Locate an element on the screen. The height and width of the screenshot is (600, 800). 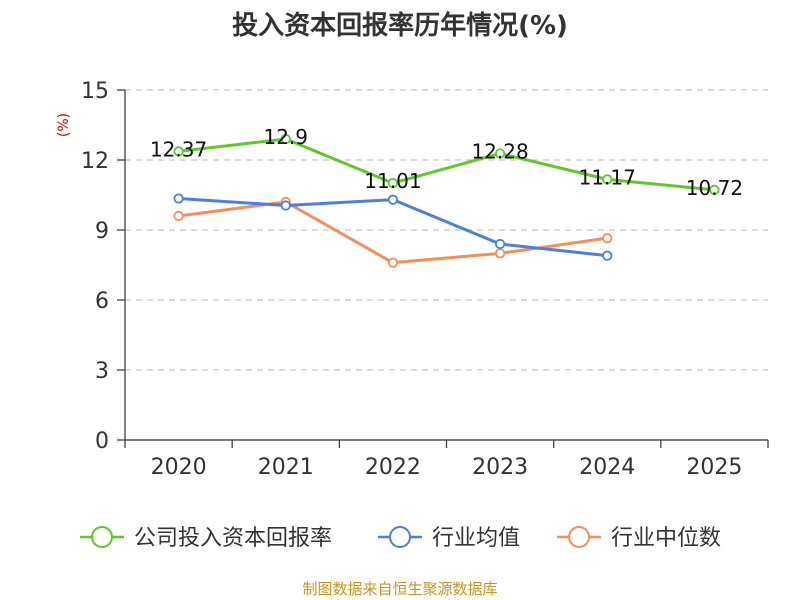
y-tick-label: 3 is located at coordinates (102, 371).